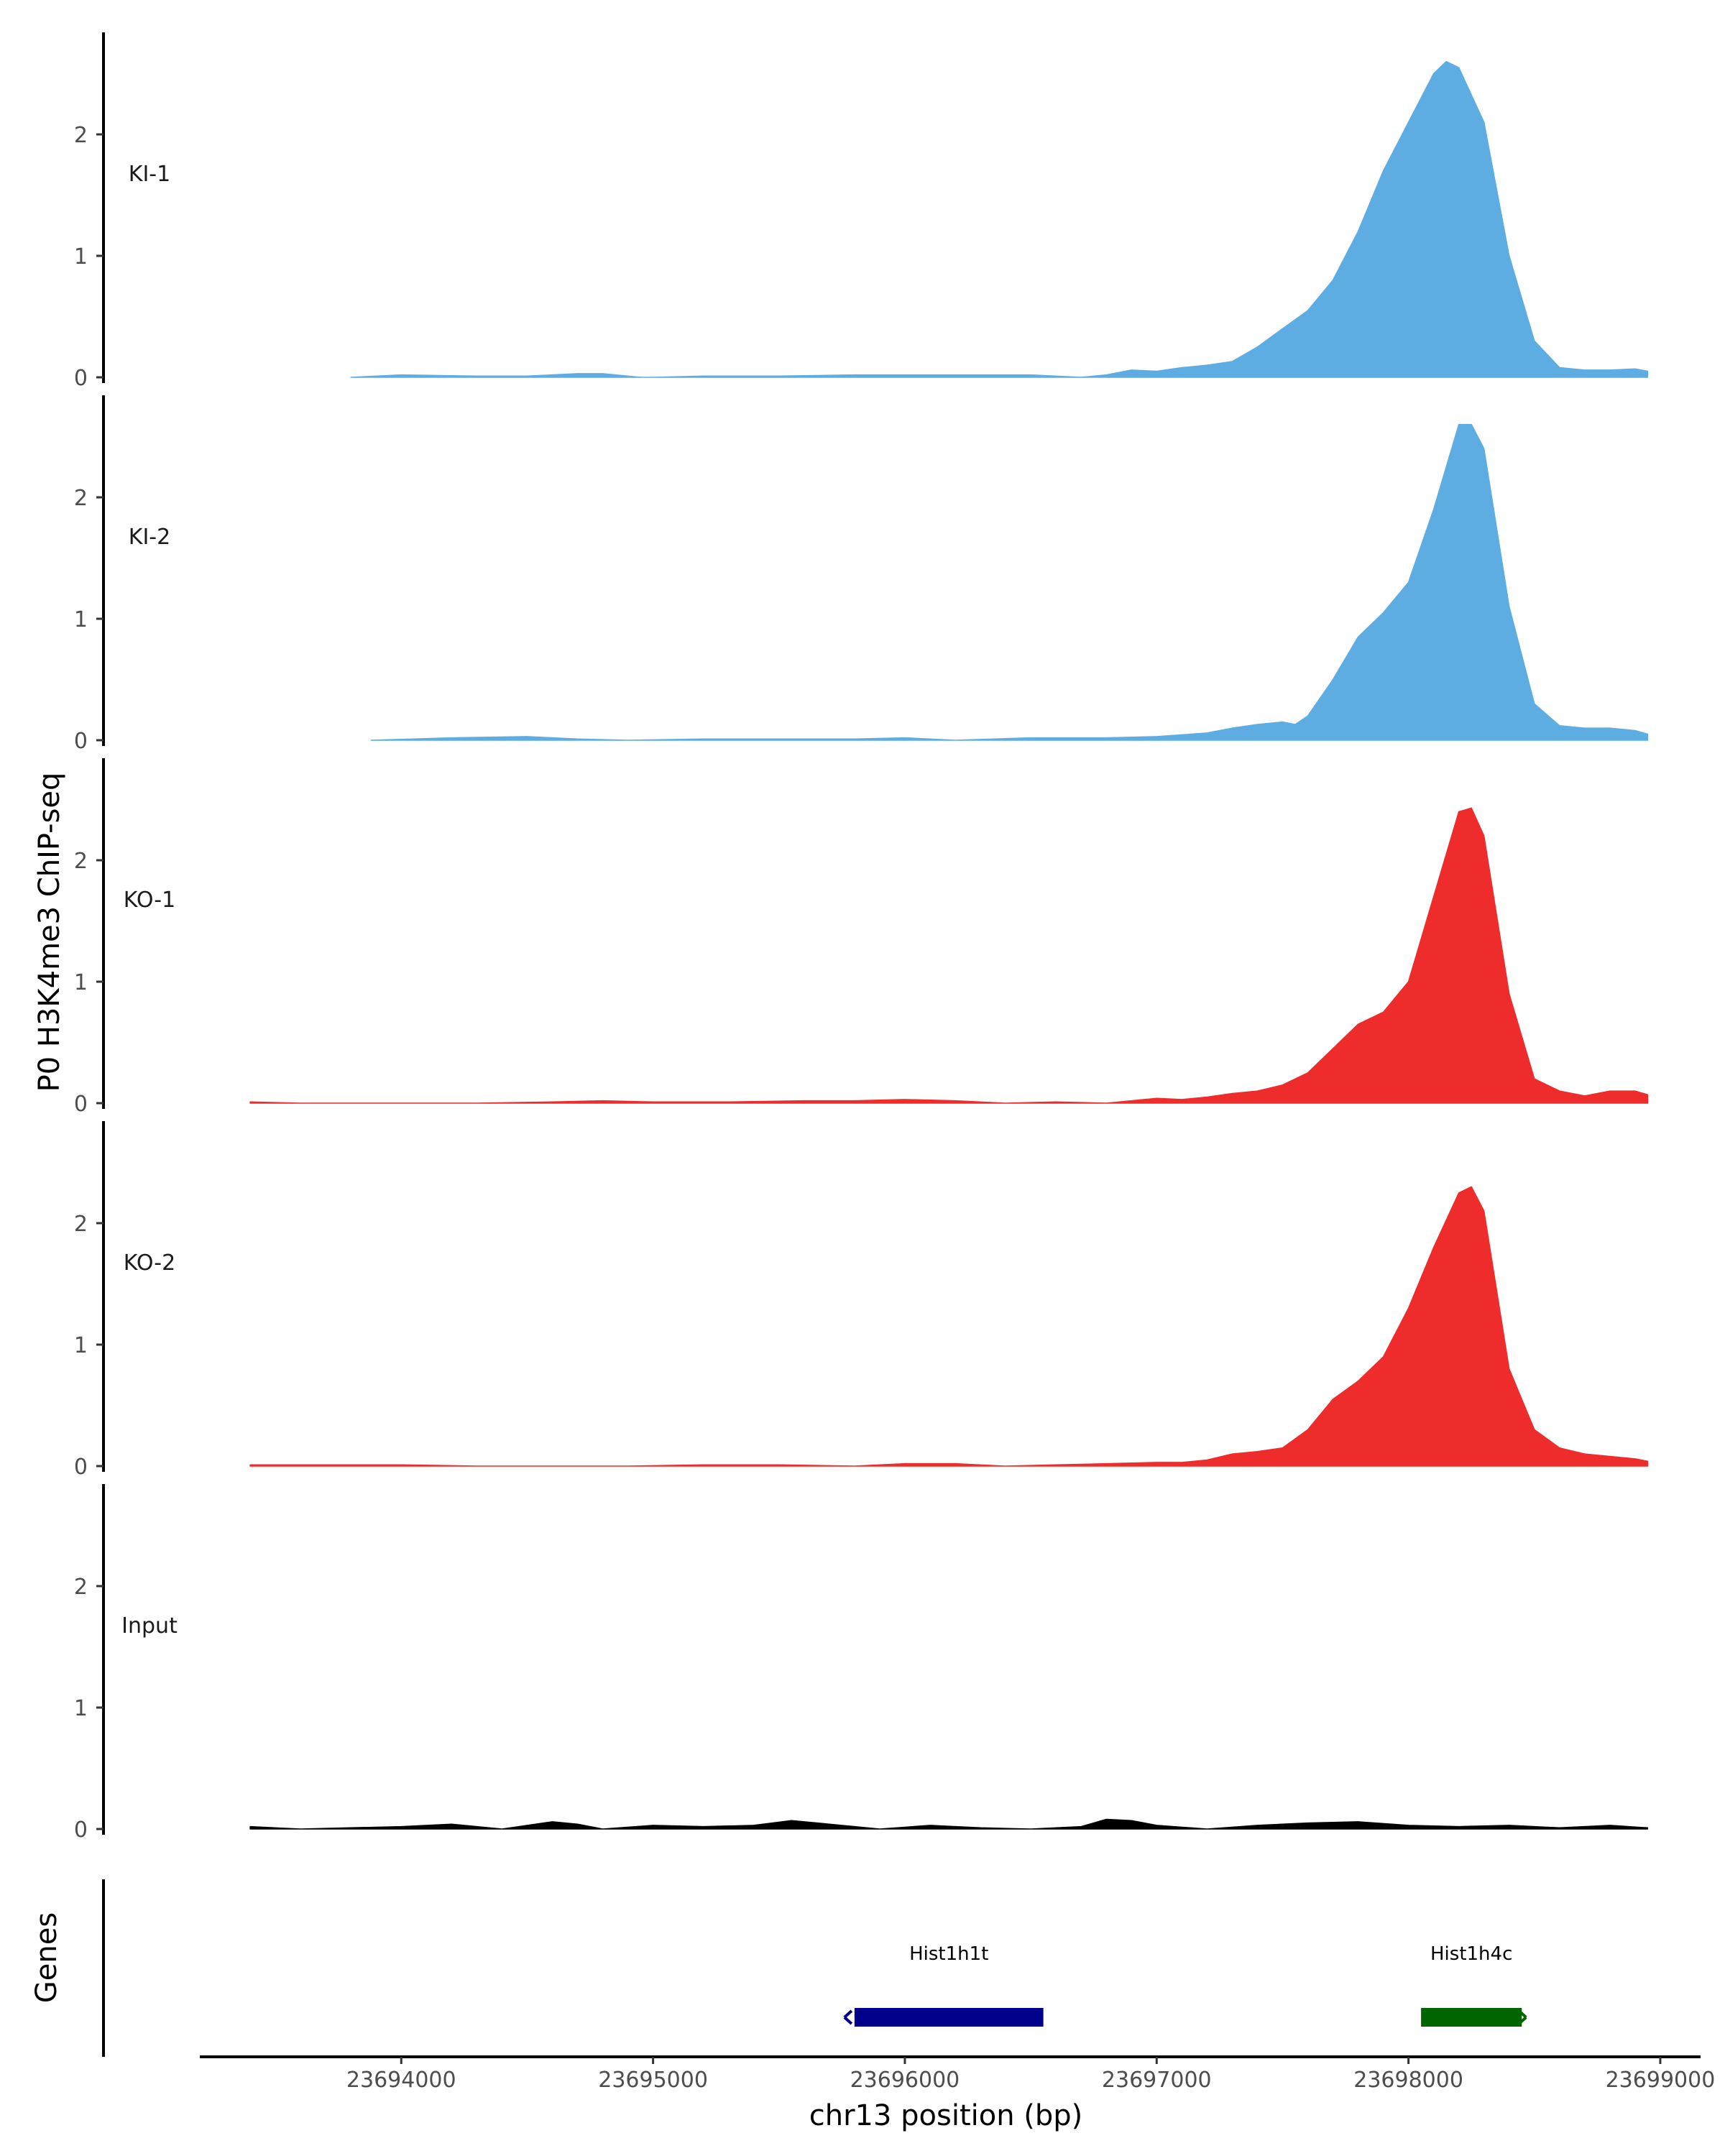  What do you see at coordinates (81, 1587) in the screenshot?
I see `y-tick-label-input-2: 2` at bounding box center [81, 1587].